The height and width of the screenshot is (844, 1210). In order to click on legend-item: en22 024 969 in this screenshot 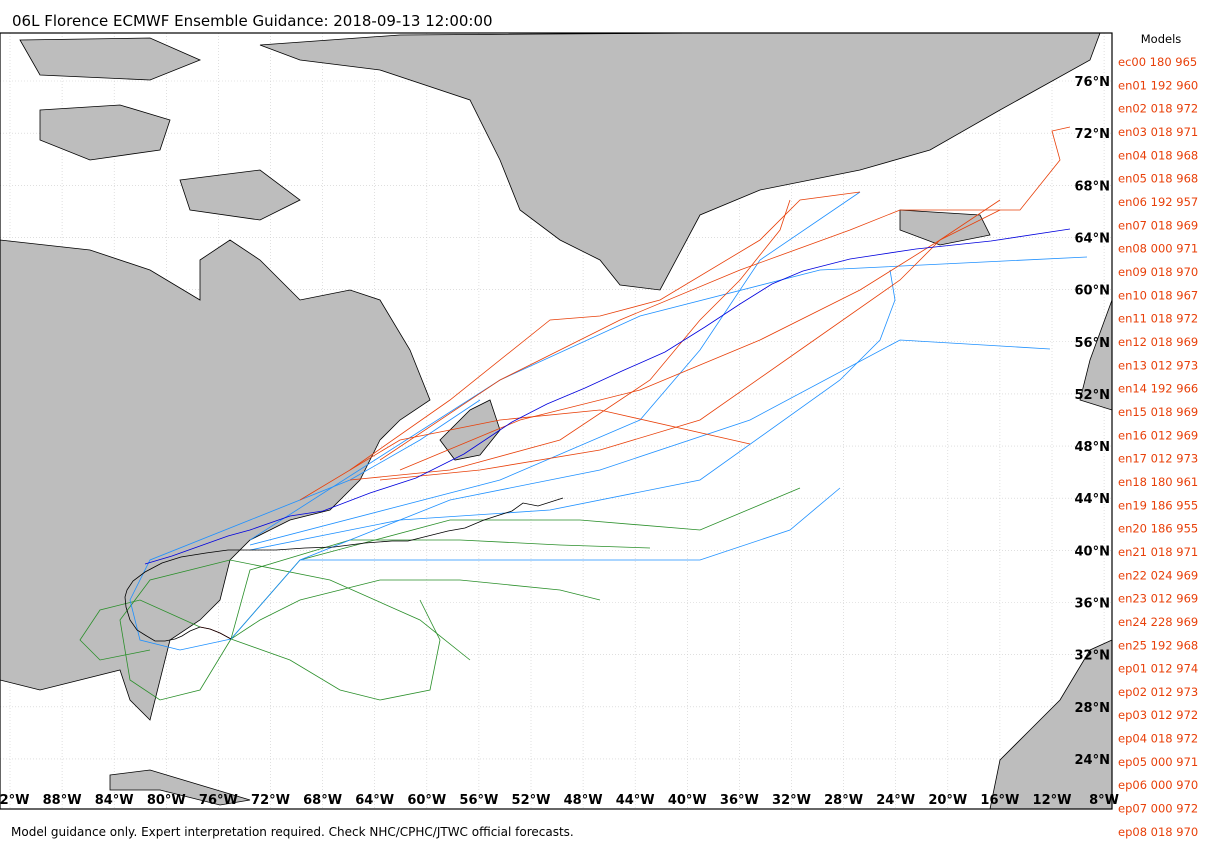, I will do `click(1158, 575)`.